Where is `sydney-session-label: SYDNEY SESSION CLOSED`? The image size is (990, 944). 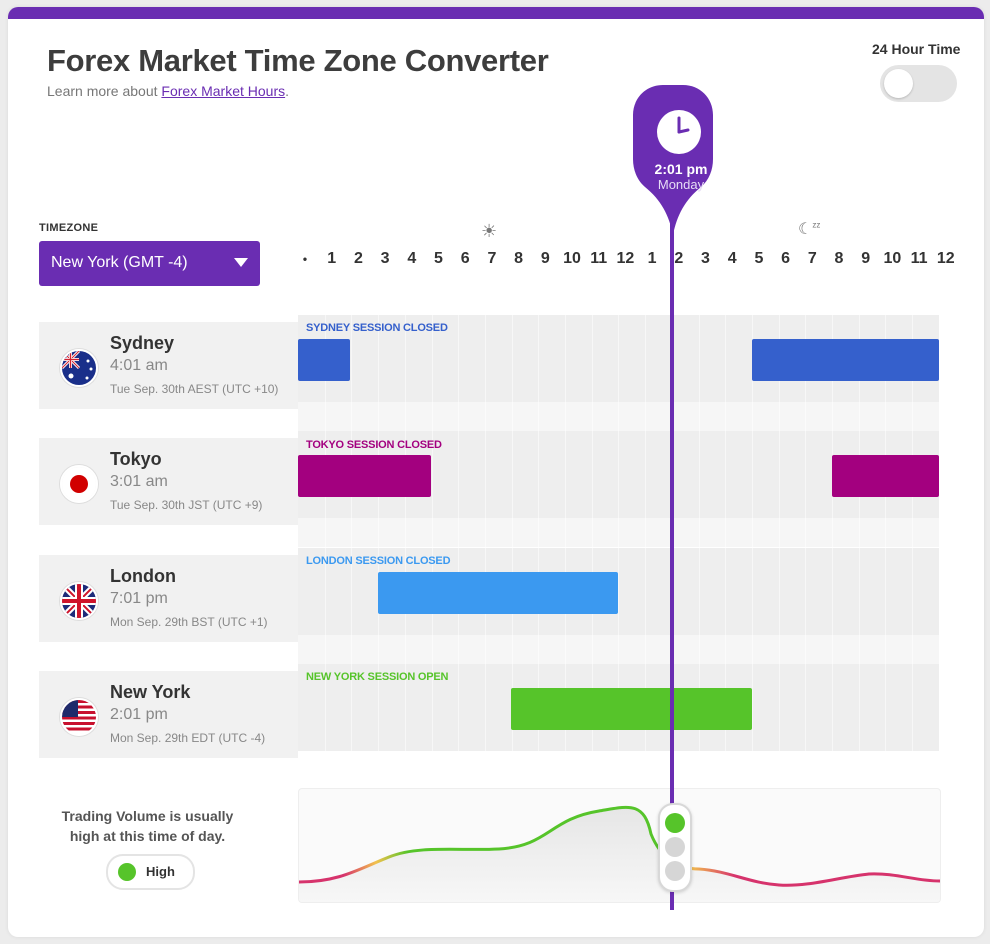 sydney-session-label: SYDNEY SESSION CLOSED is located at coordinates (377, 328).